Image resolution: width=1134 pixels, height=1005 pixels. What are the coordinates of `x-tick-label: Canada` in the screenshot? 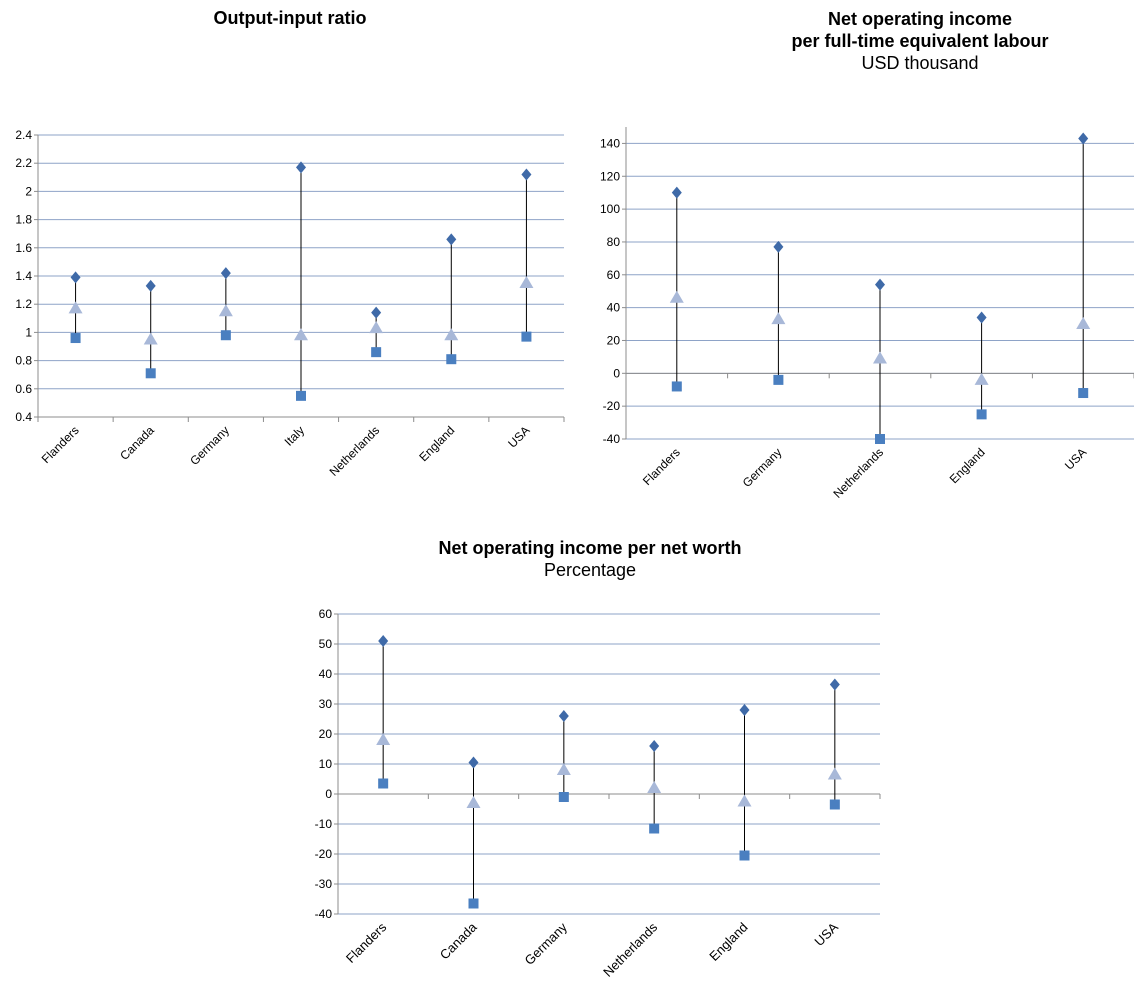 It's located at (137, 443).